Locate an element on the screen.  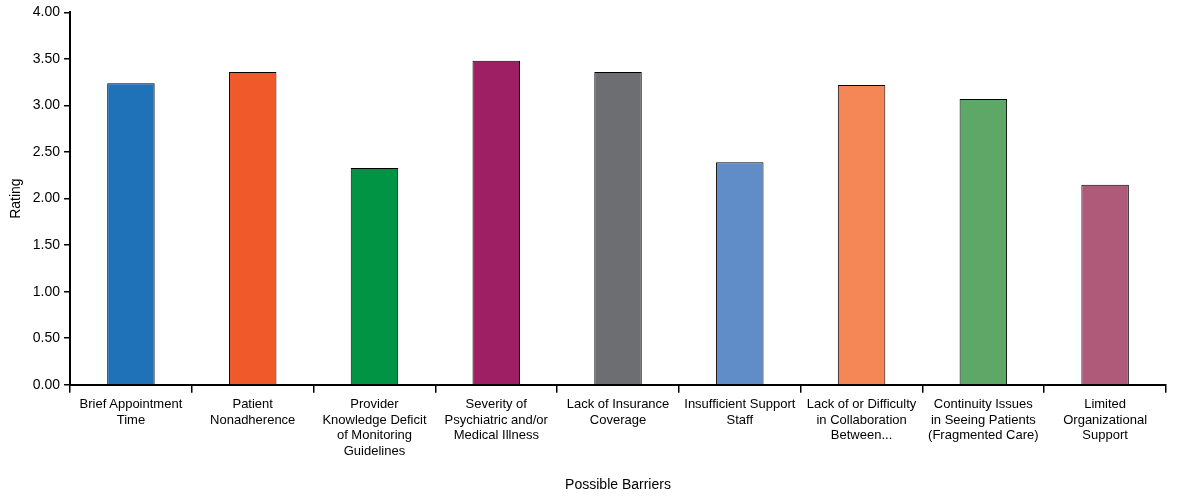
x-tick-label: Provider Knowledge Deficit of Monitoring Guidelines is located at coordinates (374, 427).